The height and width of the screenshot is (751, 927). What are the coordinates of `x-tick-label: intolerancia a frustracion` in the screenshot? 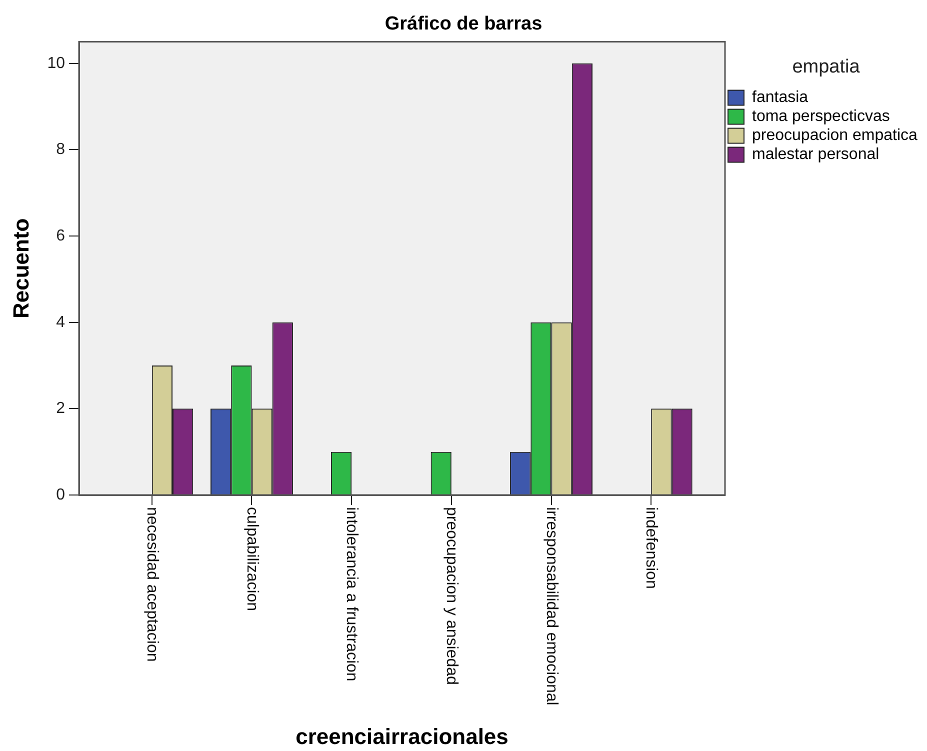 It's located at (351, 594).